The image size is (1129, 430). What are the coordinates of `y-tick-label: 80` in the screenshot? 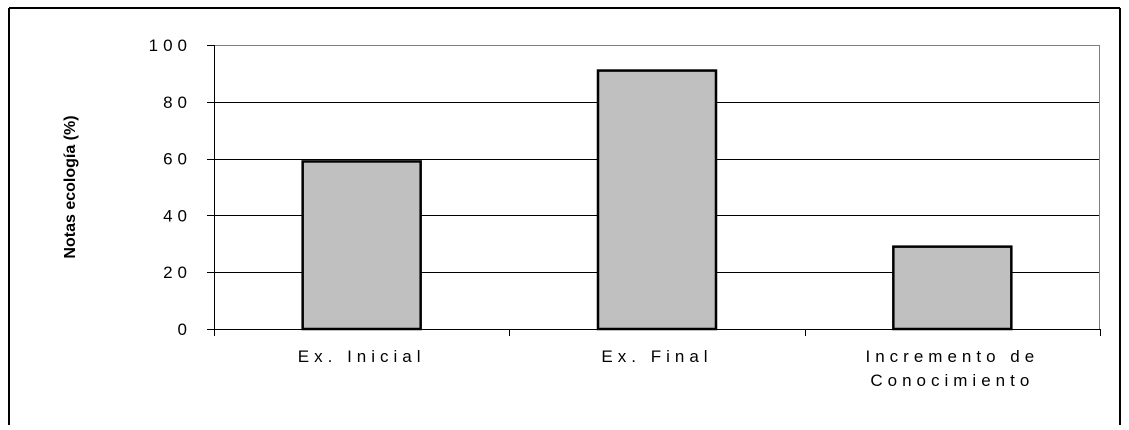 It's located at (177, 102).